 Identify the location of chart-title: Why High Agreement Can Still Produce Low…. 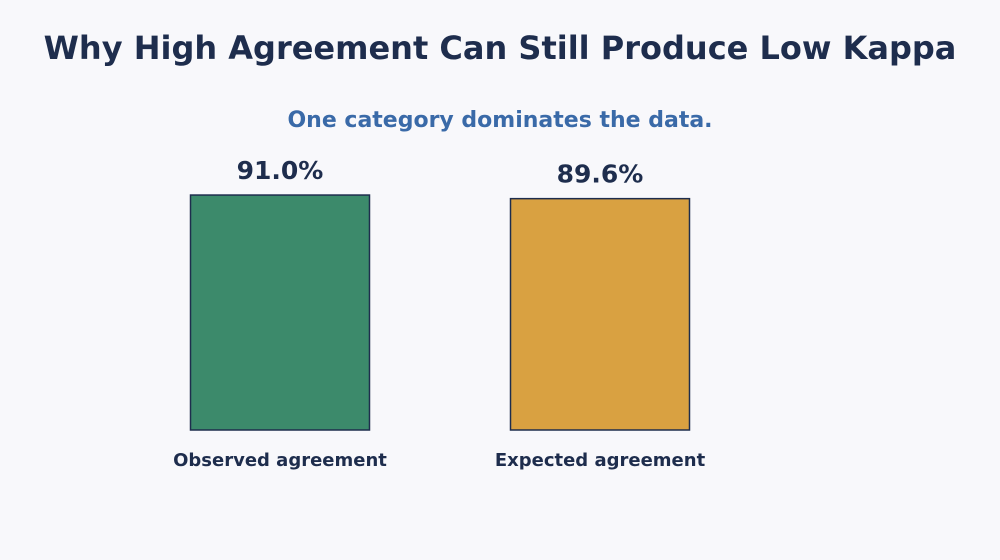
(500, 48).